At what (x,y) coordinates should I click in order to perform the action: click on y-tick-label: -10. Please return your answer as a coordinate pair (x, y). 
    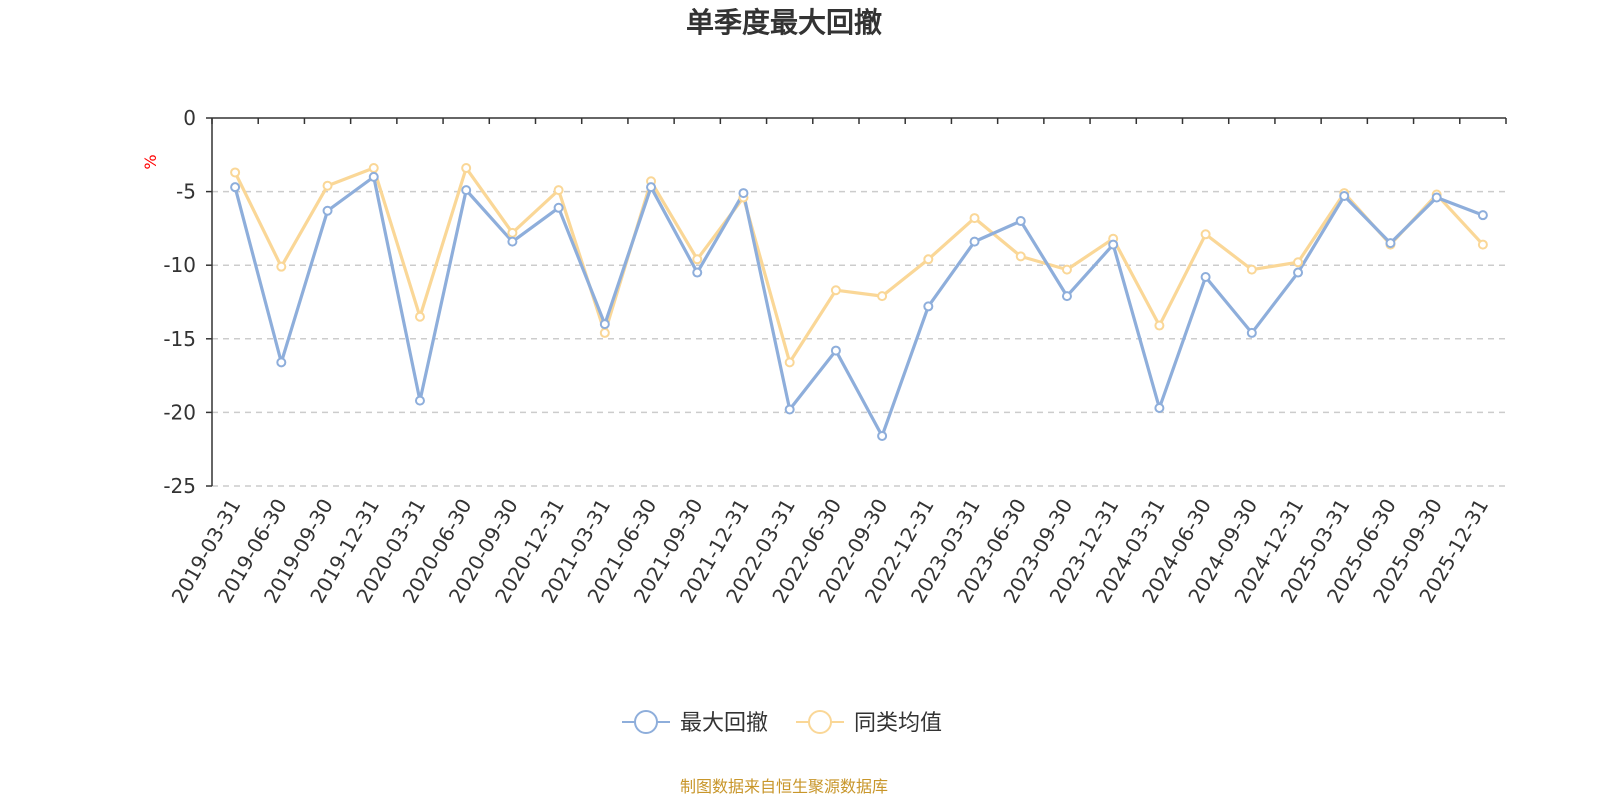
    Looking at the image, I should click on (179, 265).